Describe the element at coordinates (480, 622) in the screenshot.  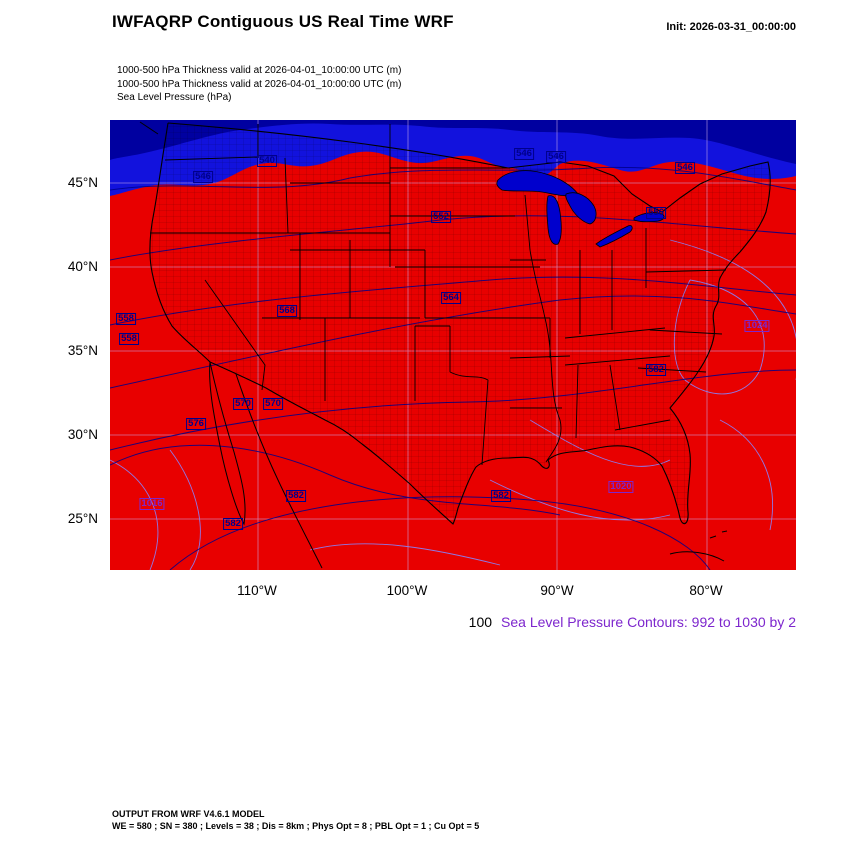
I see `slp-note-prefix: 100` at that location.